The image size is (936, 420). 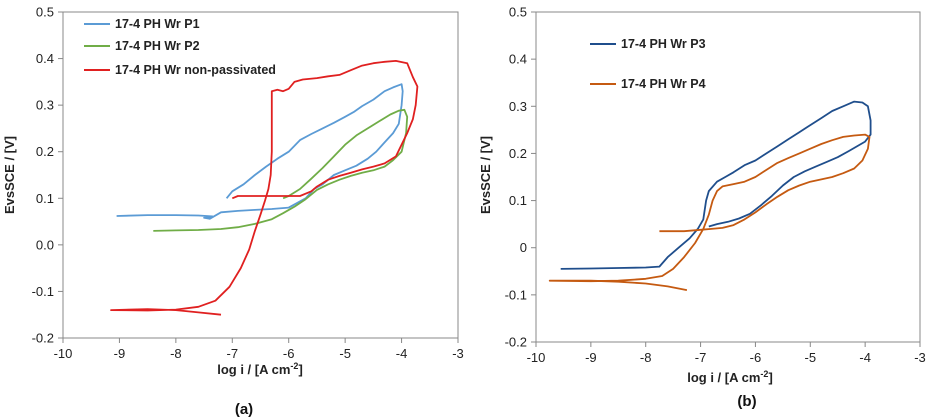 What do you see at coordinates (726, 353) in the screenshot?
I see `x-axis-b: -10 -9 -8 -7 -6 -5 -4 -3` at bounding box center [726, 353].